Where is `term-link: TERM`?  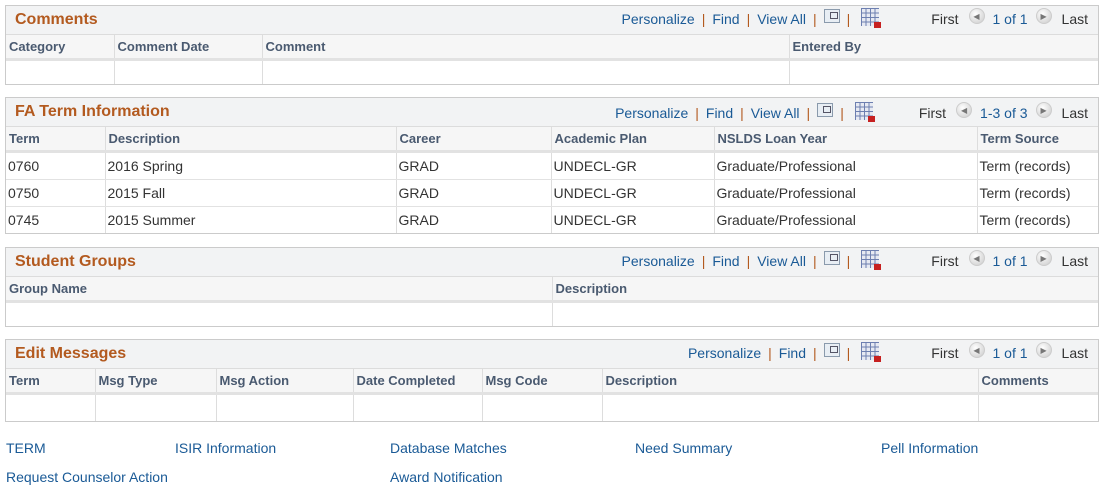
term-link: TERM is located at coordinates (26, 448).